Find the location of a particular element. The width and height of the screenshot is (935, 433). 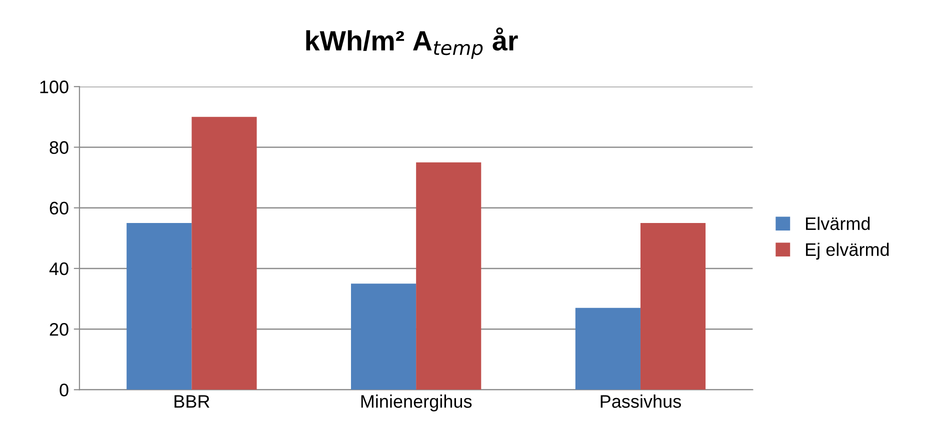

x-tick-label: Passivhus is located at coordinates (640, 401).